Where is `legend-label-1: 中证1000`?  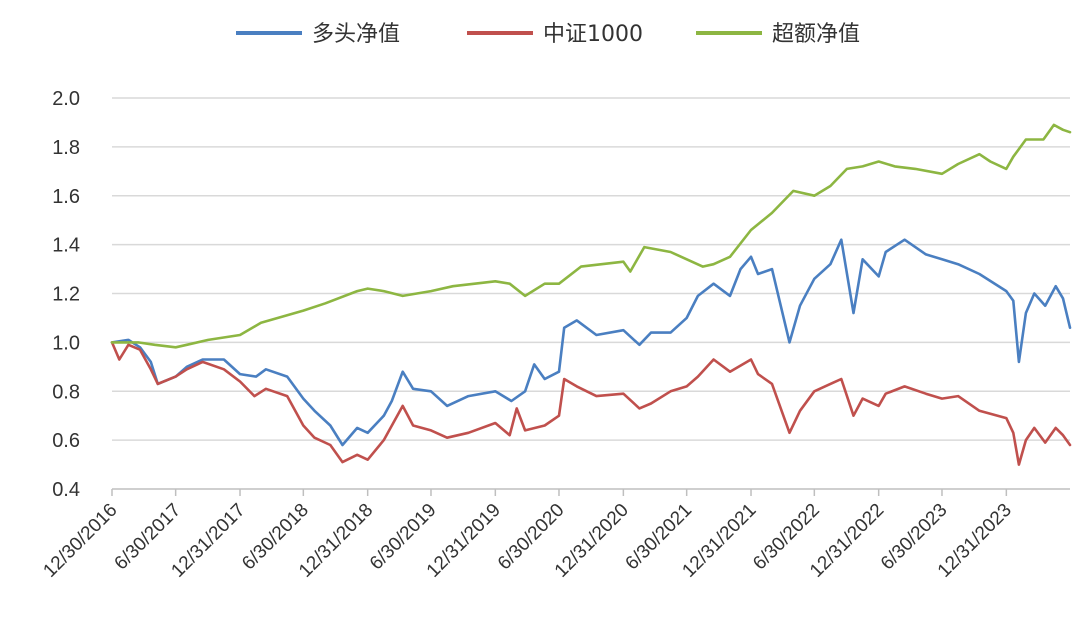 legend-label-1: 中证1000 is located at coordinates (593, 34).